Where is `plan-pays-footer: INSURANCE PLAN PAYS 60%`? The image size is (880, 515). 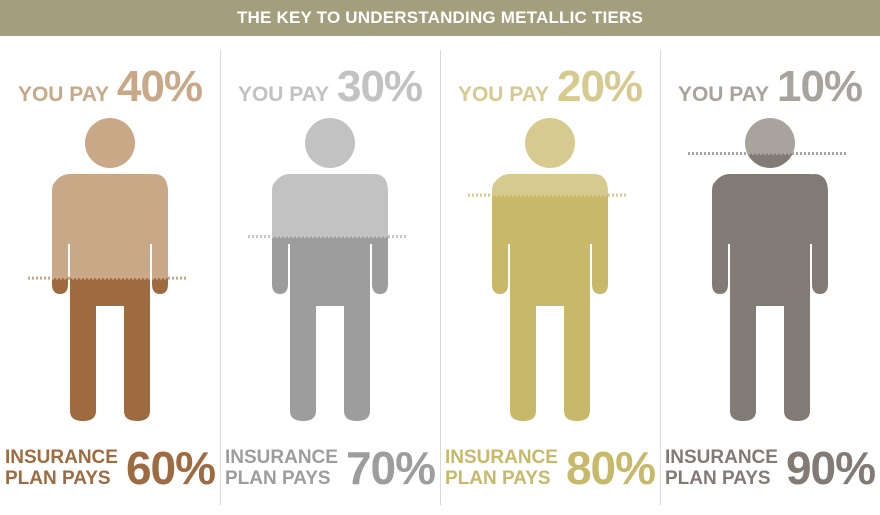 plan-pays-footer: INSURANCE PLAN PAYS 60% is located at coordinates (110, 468).